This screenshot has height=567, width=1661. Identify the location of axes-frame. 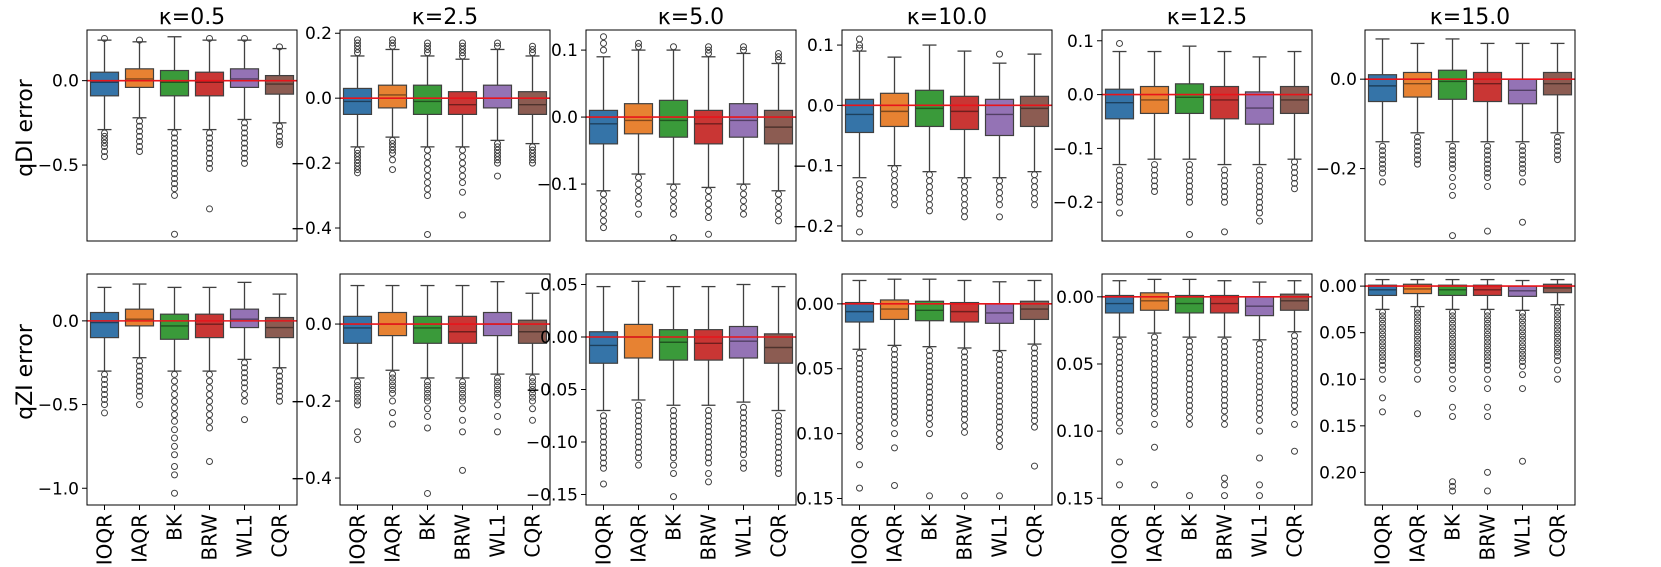
(691, 135).